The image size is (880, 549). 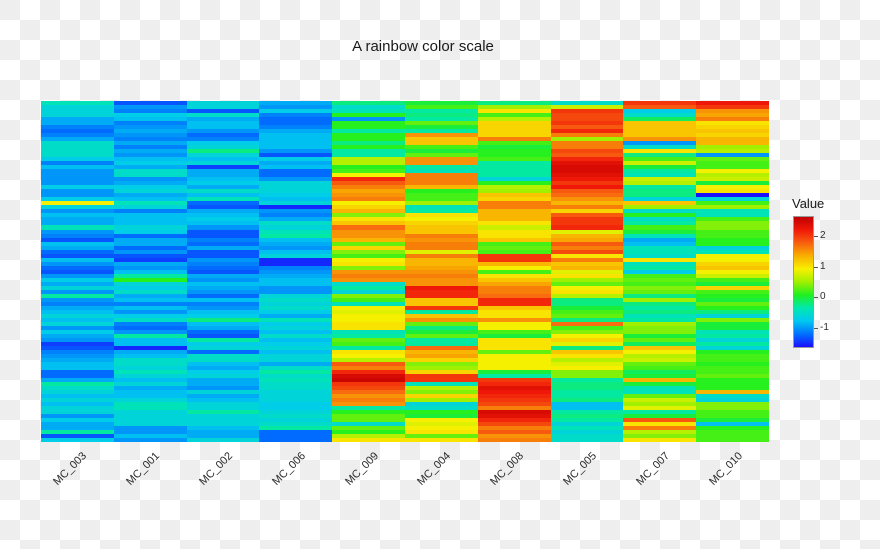 I want to click on x-tick-label: MC_001, so click(x=143, y=469).